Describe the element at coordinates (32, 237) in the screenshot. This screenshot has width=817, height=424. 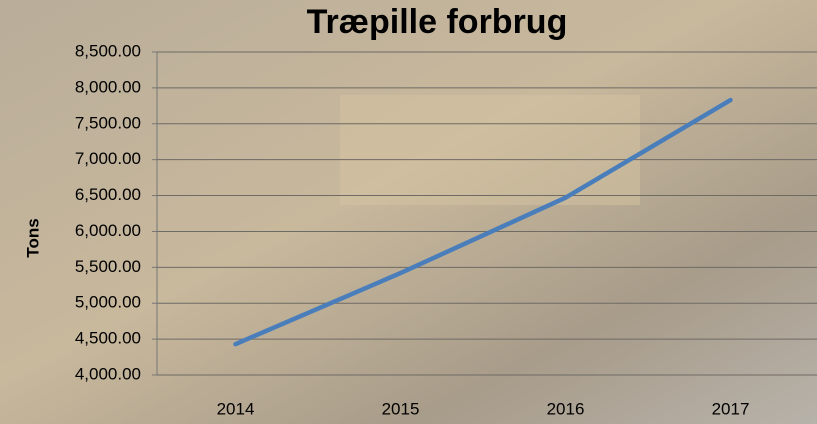
I see `y-axis-label: Tons` at that location.